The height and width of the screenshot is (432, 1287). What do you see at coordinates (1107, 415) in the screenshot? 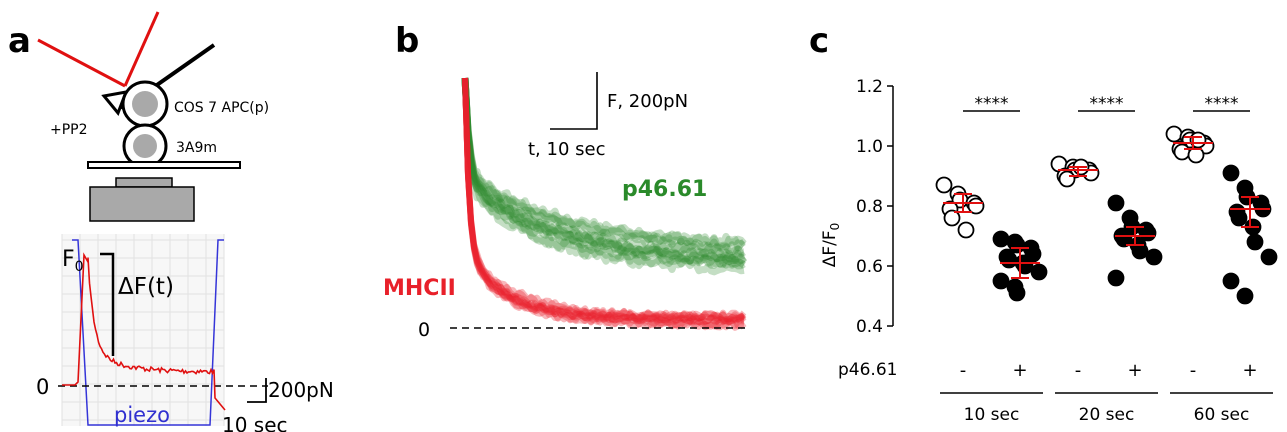
I see `c-group-label: 20 sec` at bounding box center [1107, 415].